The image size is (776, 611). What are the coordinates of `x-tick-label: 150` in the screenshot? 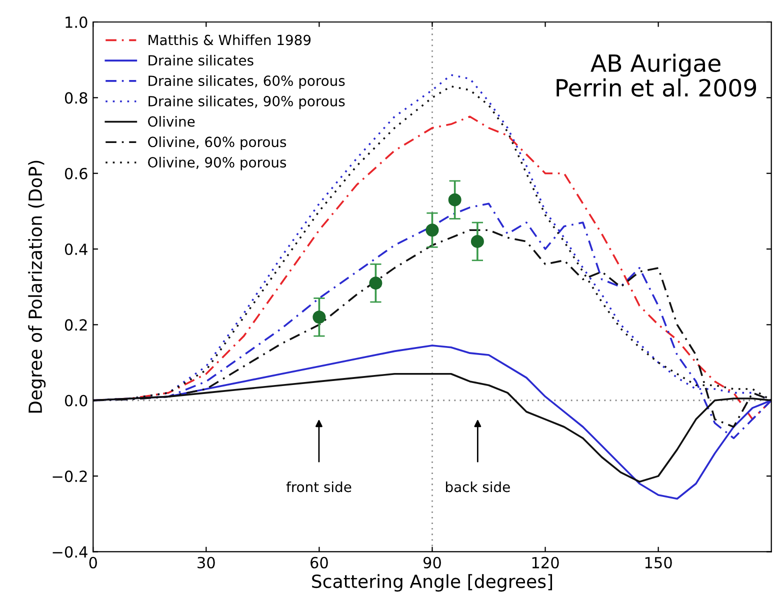 It's located at (658, 562).